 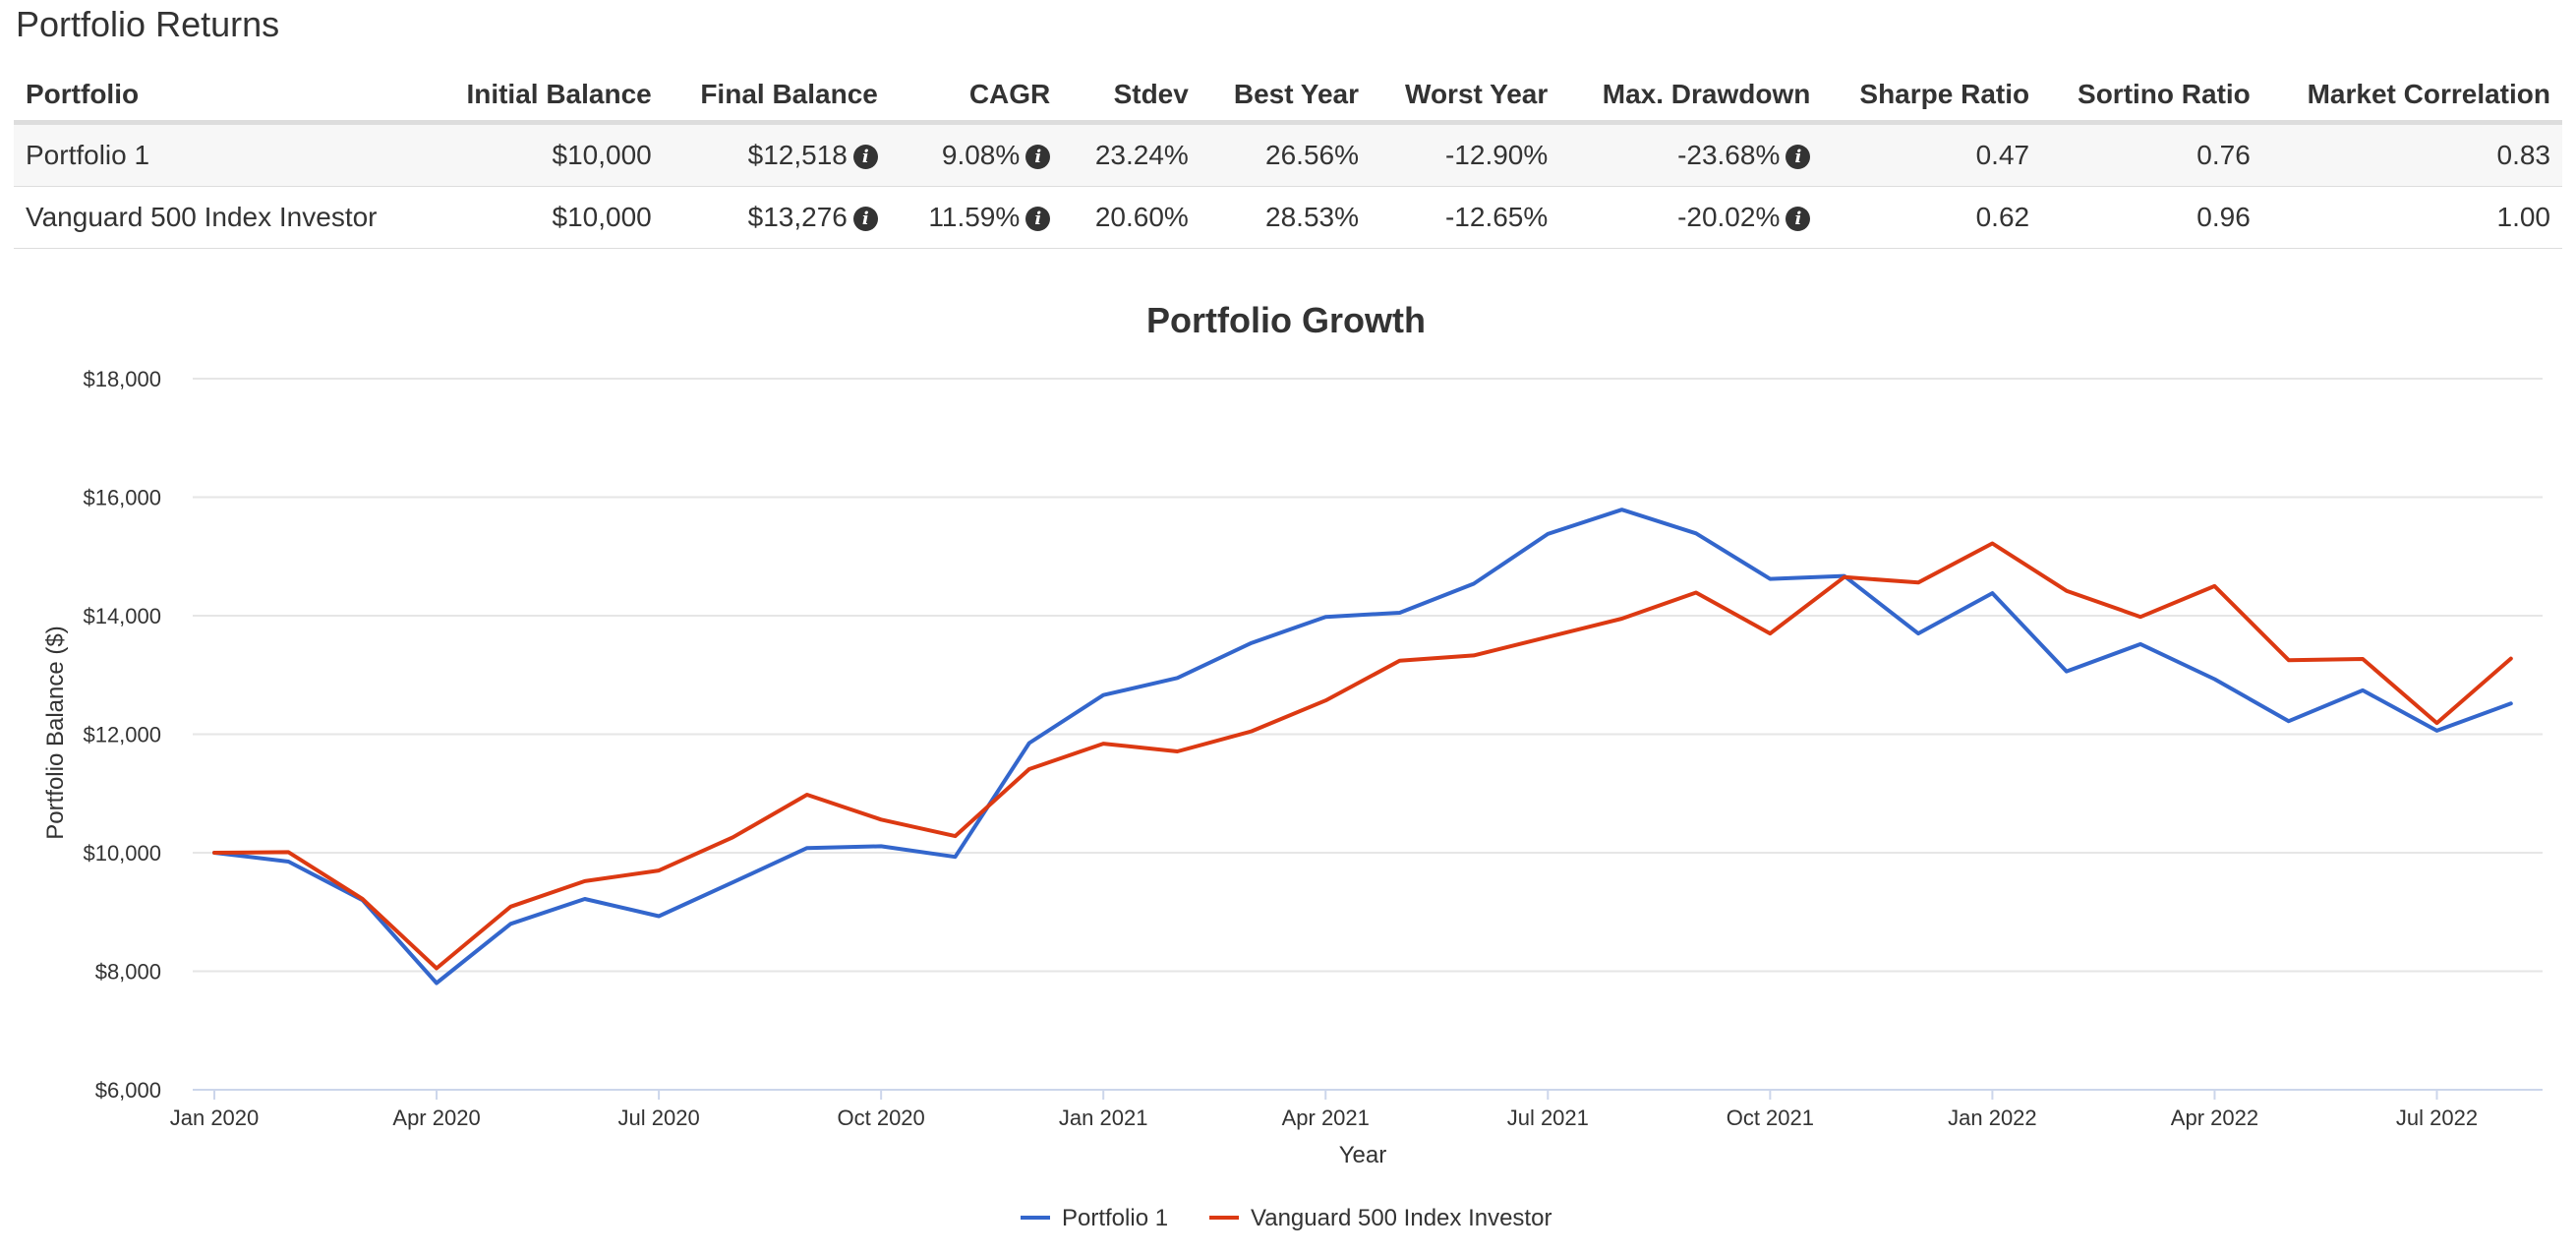 I want to click on cell-cagr: 11.59% i, so click(x=976, y=217).